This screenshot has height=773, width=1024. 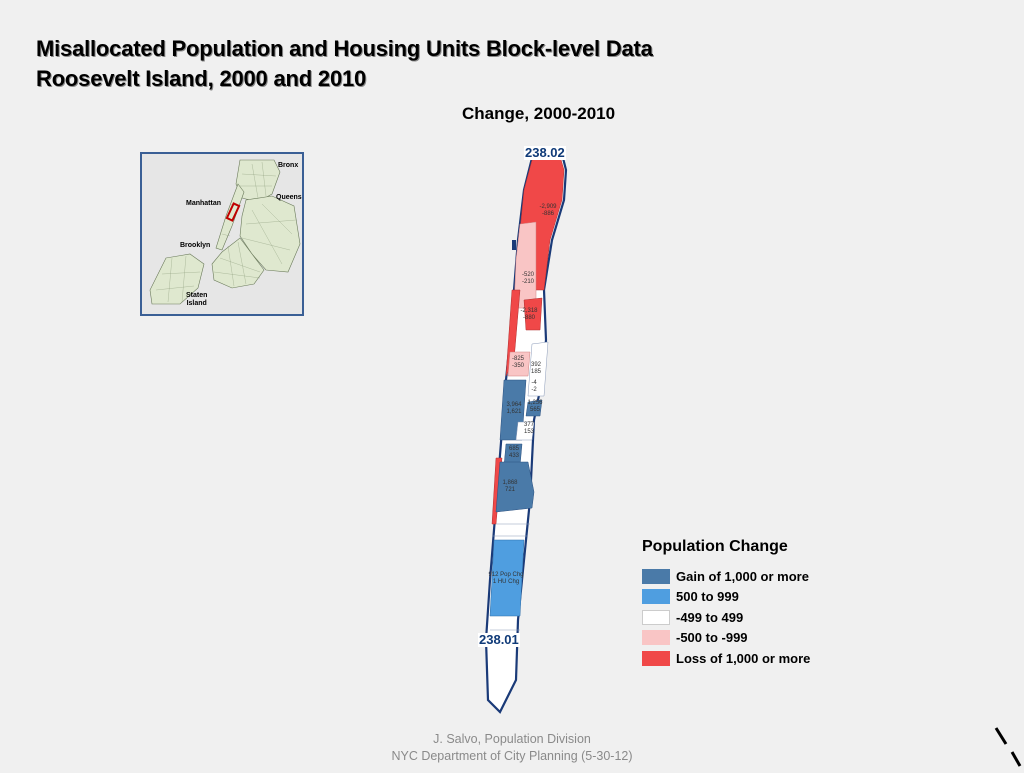 I want to click on legend-item: -499 to 499, so click(x=726, y=617).